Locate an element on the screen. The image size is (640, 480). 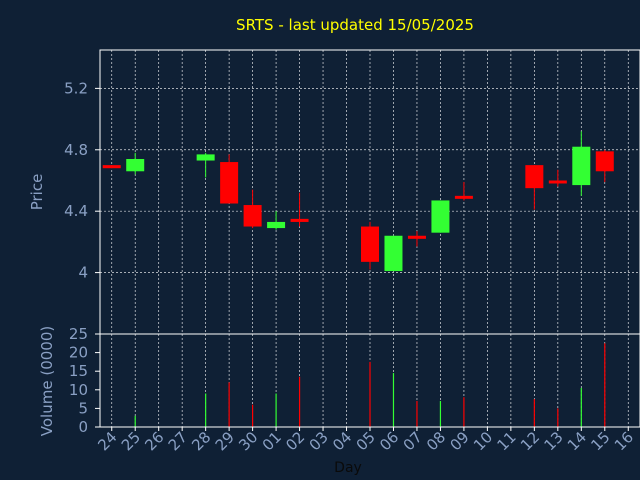
volume-tick-label: 20 is located at coordinates (78, 353).